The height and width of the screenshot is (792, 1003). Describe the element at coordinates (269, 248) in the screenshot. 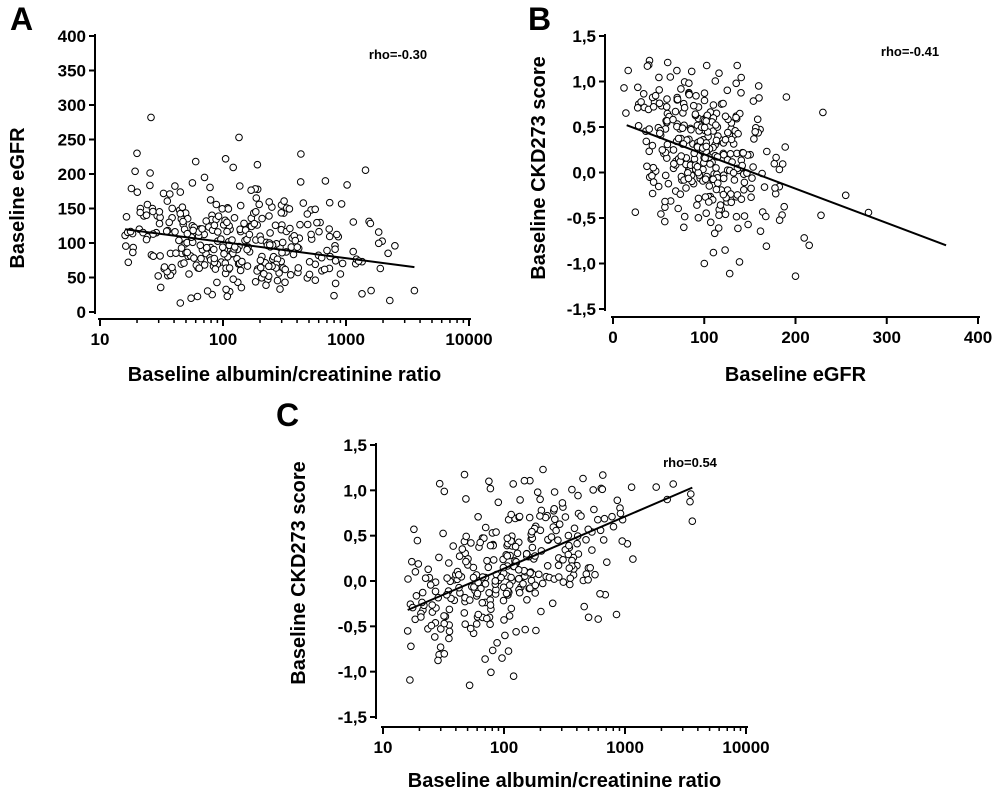

I see `regression-line` at that location.